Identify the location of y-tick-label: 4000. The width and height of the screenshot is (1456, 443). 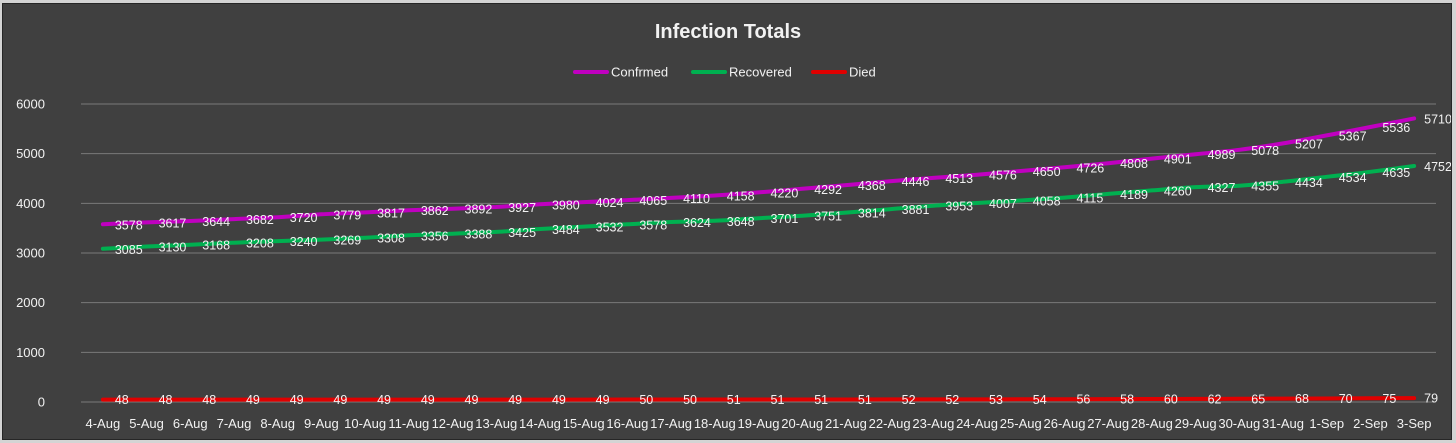
(30, 203).